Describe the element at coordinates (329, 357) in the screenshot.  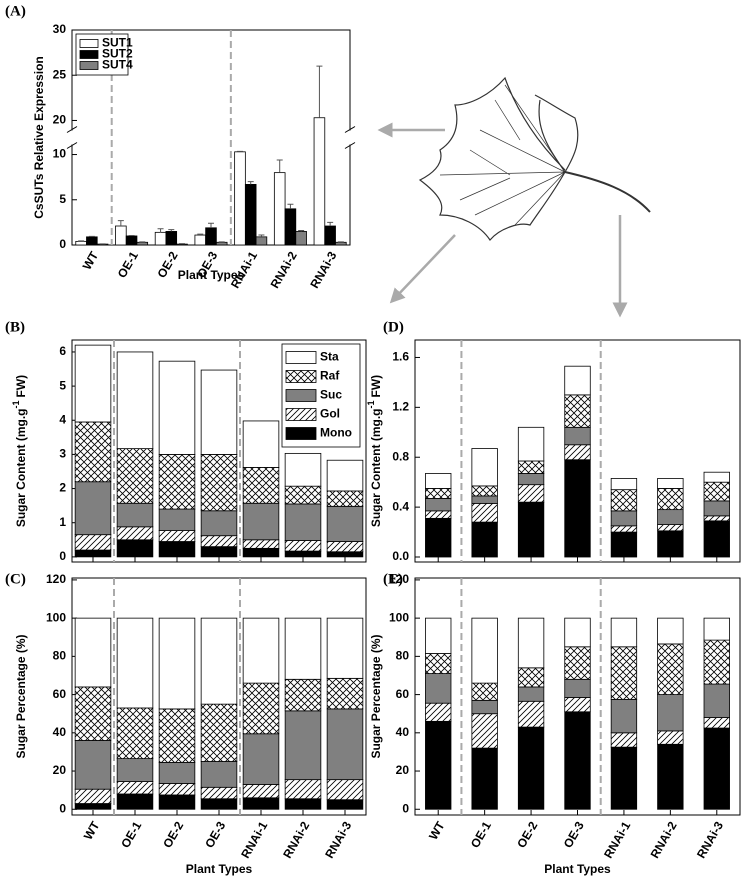
I see `legend-label: Sta` at that location.